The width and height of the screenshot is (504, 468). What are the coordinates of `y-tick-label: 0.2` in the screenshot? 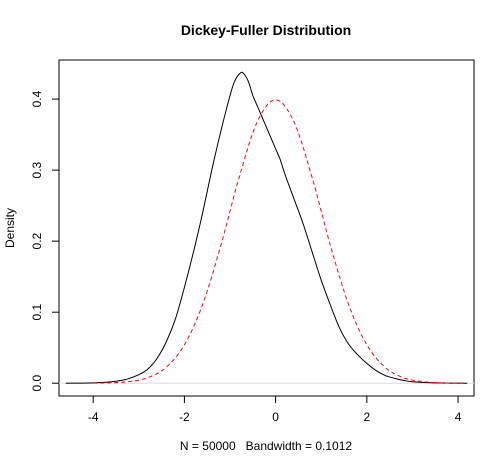 It's located at (37, 240).